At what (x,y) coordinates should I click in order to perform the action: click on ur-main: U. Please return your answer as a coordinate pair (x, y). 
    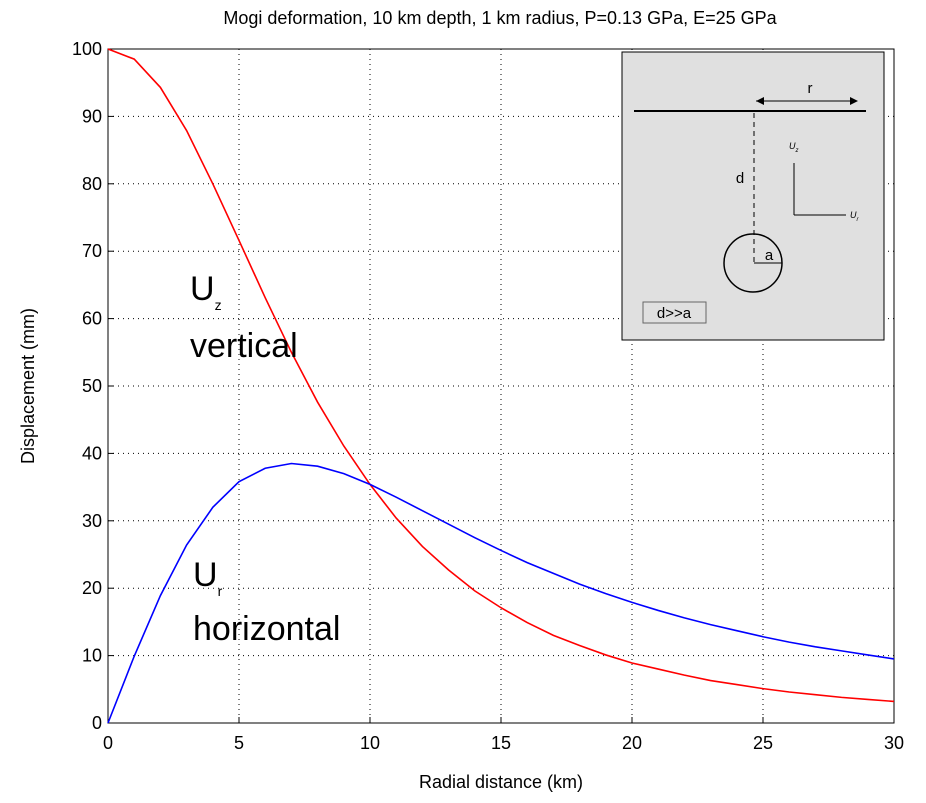
    Looking at the image, I should click on (853, 215).